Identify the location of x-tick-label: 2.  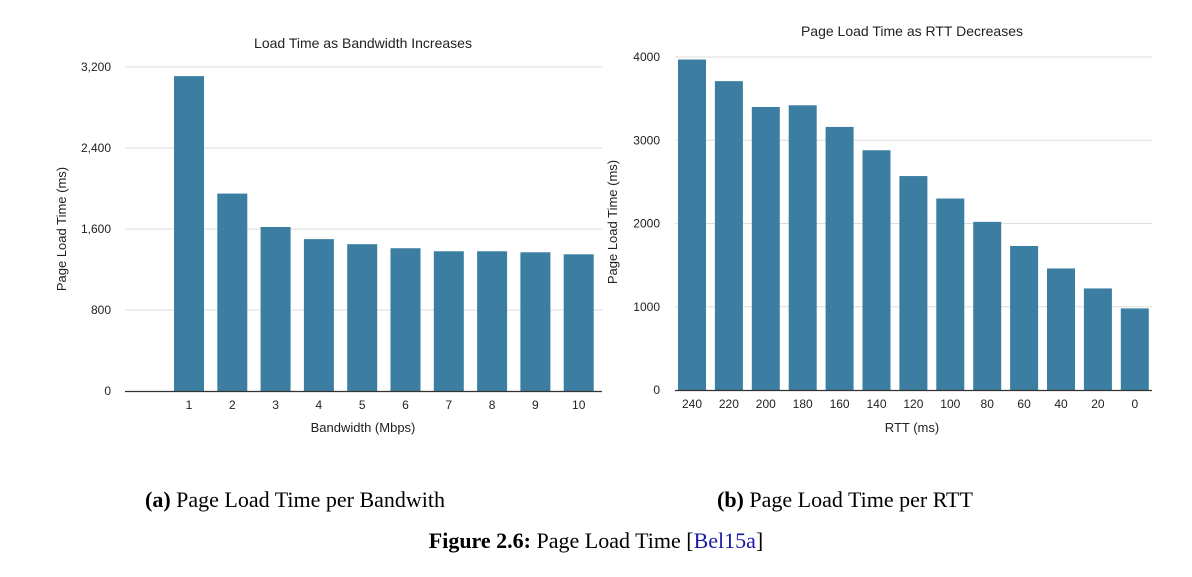
(232, 405).